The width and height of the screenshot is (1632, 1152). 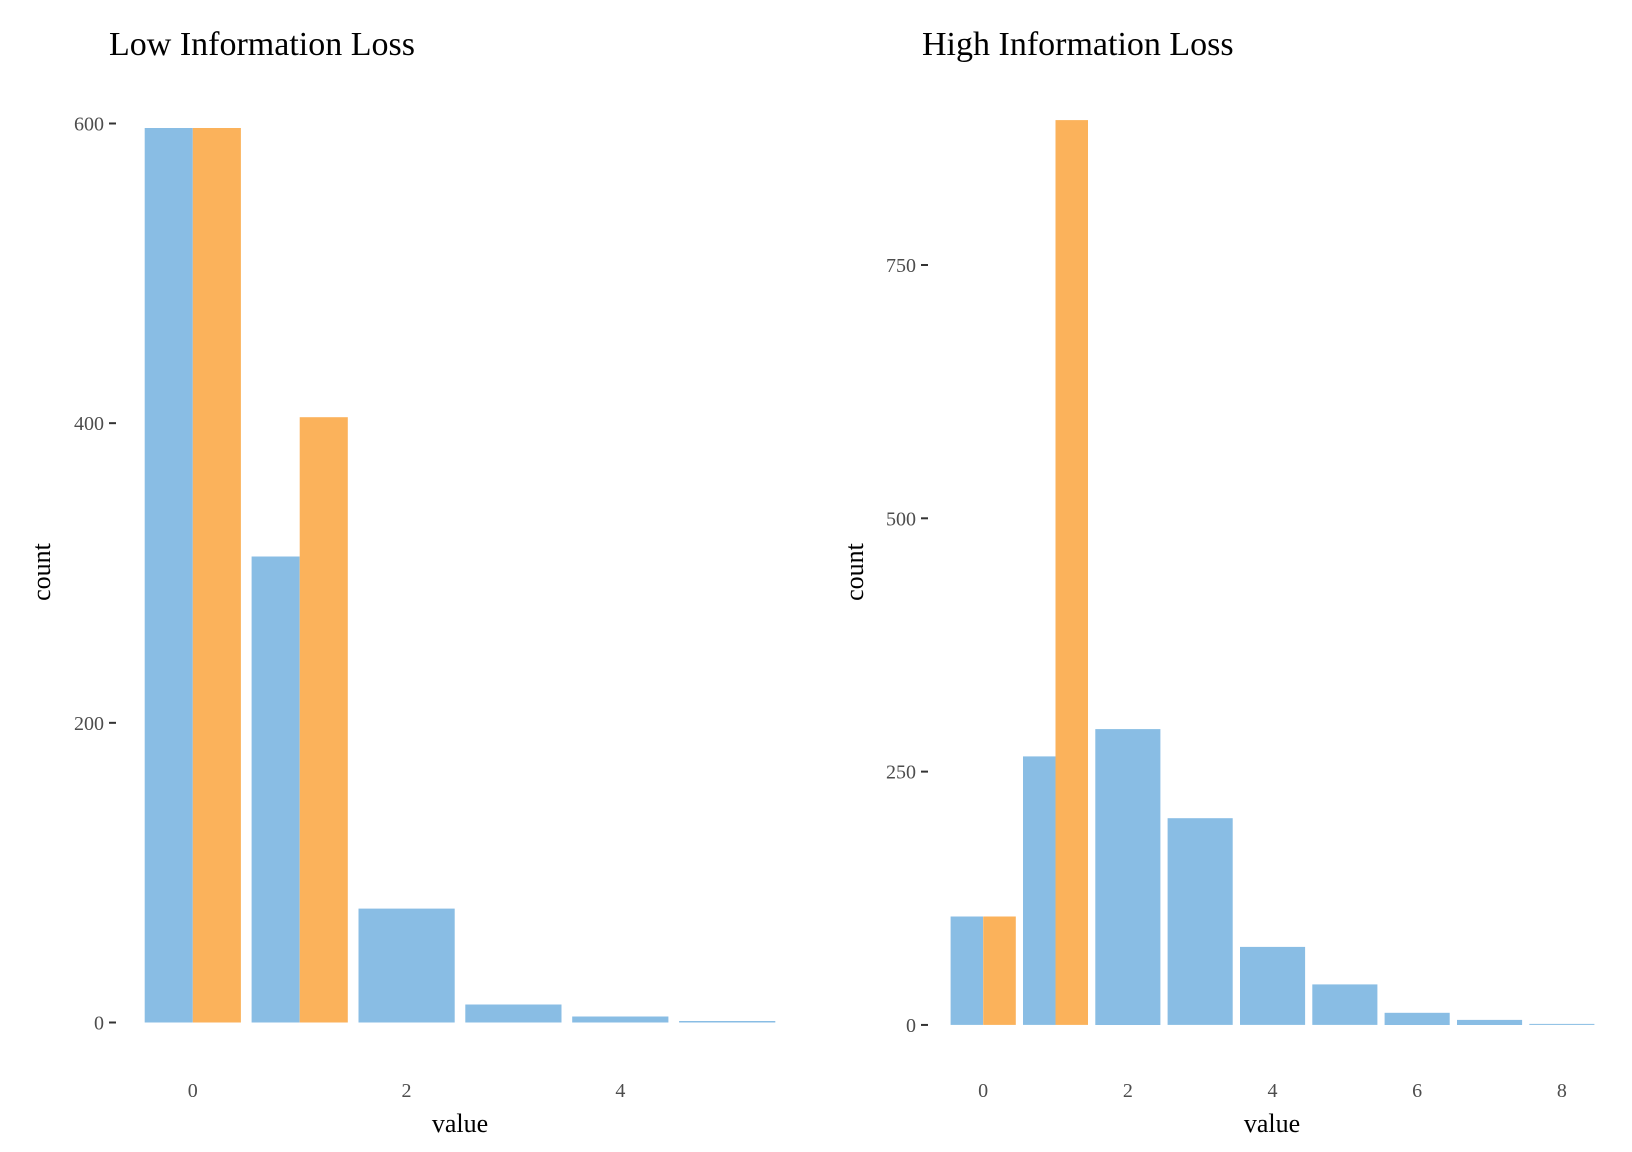 What do you see at coordinates (89, 724) in the screenshot?
I see `y-tick-label: 200` at bounding box center [89, 724].